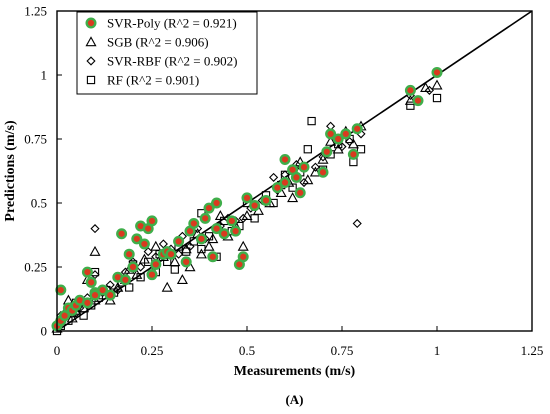 The width and height of the screenshot is (550, 414). I want to click on y-tick-label: 0.25, so click(35, 267).